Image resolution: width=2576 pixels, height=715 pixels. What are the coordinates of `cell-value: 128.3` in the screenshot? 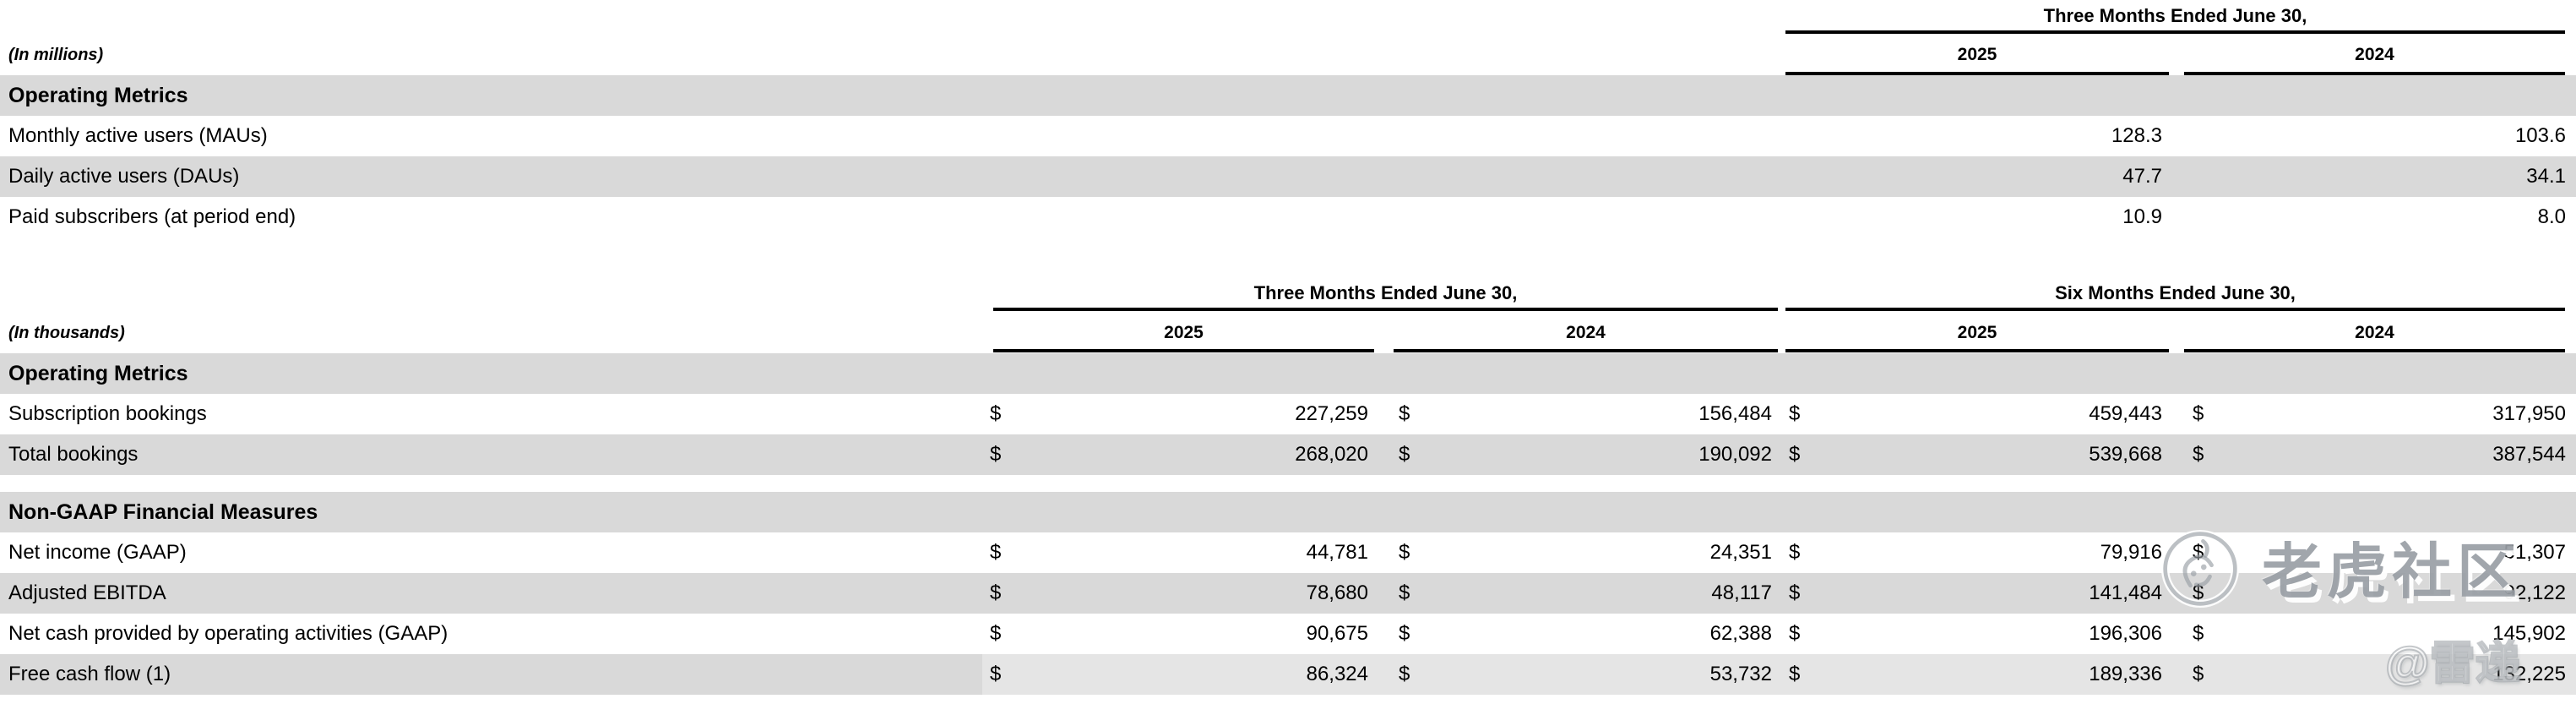 It's located at (2136, 135).